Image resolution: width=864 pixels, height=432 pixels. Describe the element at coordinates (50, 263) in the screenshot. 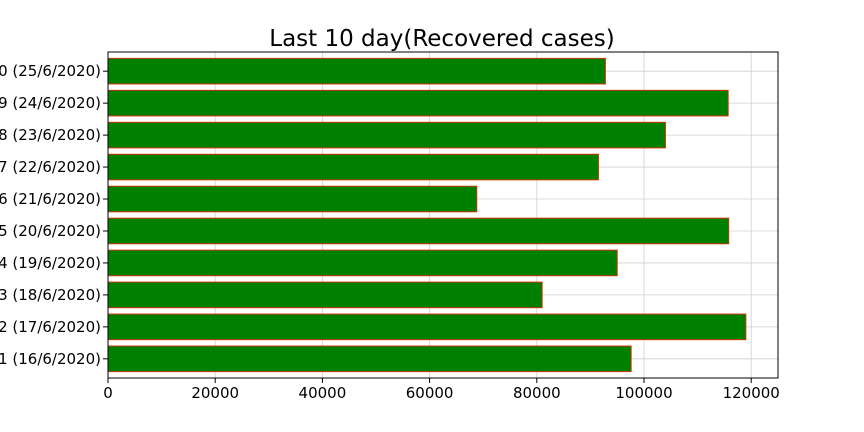

I see `y-tick-label: 4 (19/6/2020)` at that location.